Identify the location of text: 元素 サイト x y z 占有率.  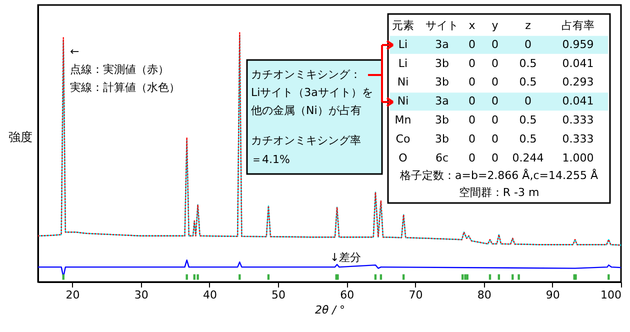
(493, 25).